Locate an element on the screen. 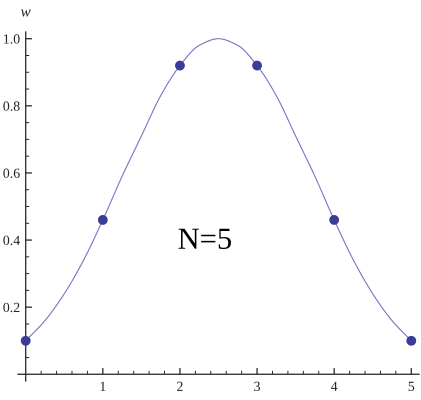 The height and width of the screenshot is (400, 421). y-tick-label: 1.0 is located at coordinates (12, 39).